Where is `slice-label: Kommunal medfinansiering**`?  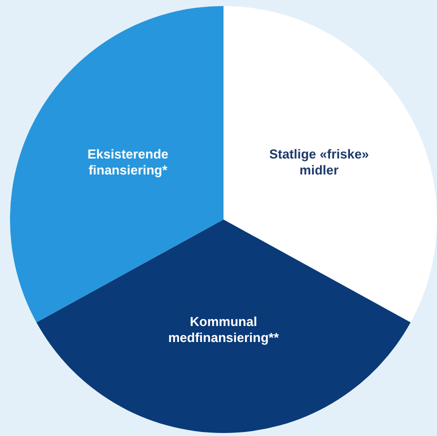
slice-label: Kommunal medfinansiering** is located at coordinates (224, 330).